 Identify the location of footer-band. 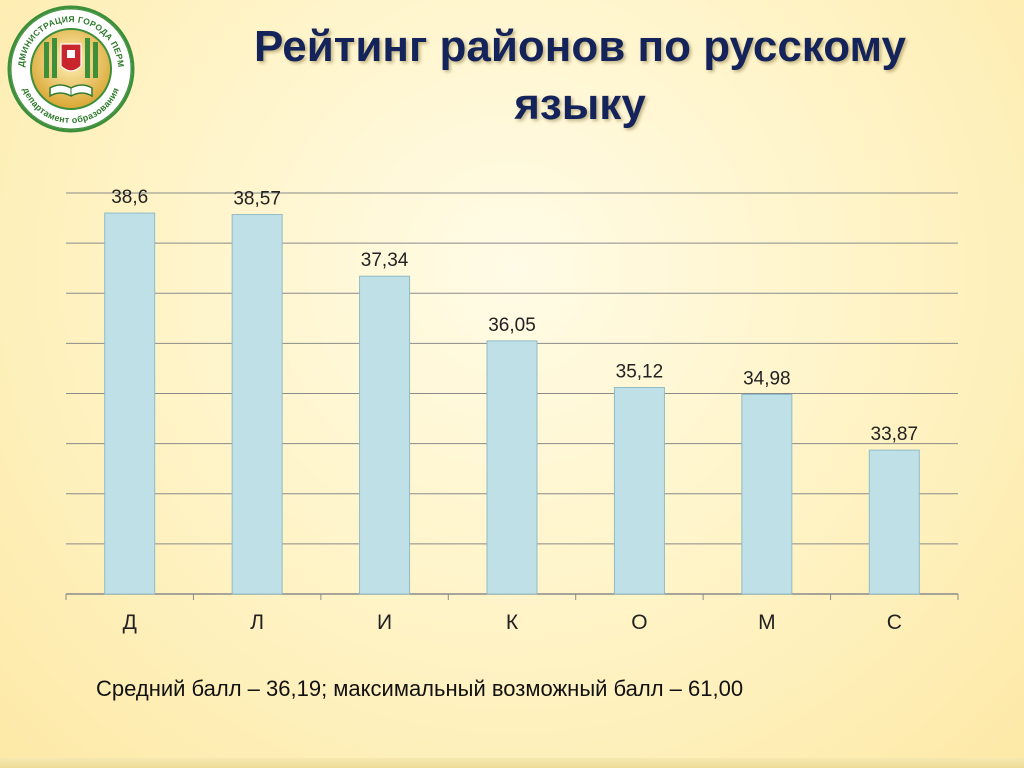
(512, 763).